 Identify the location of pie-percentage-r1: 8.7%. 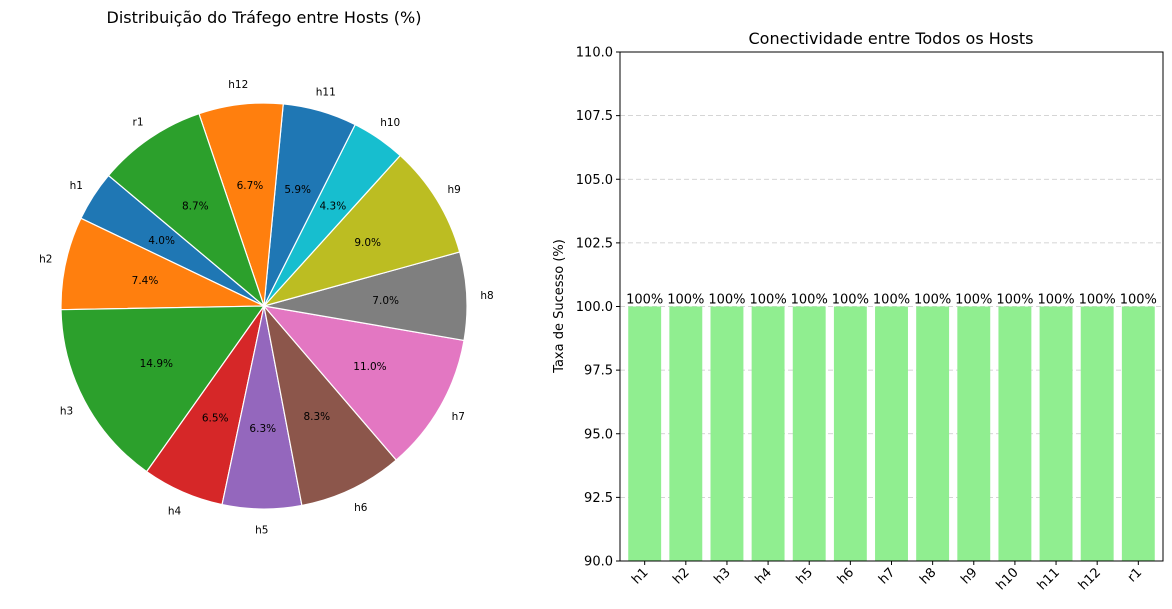
(195, 206).